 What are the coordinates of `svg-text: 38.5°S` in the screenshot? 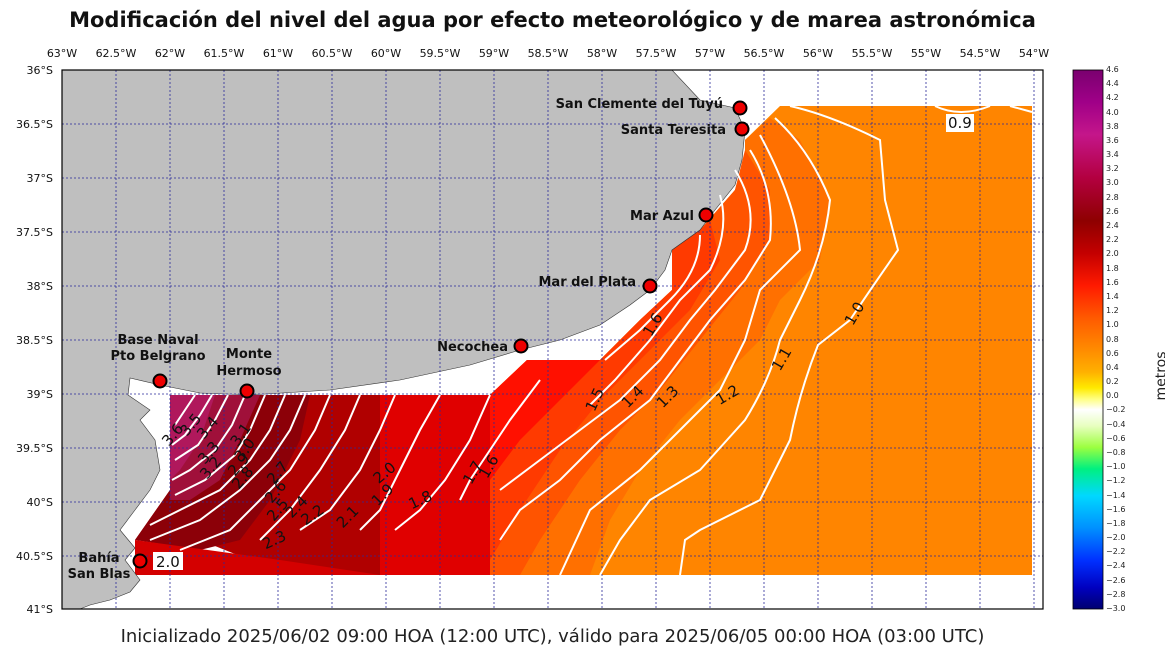 It's located at (34, 340).